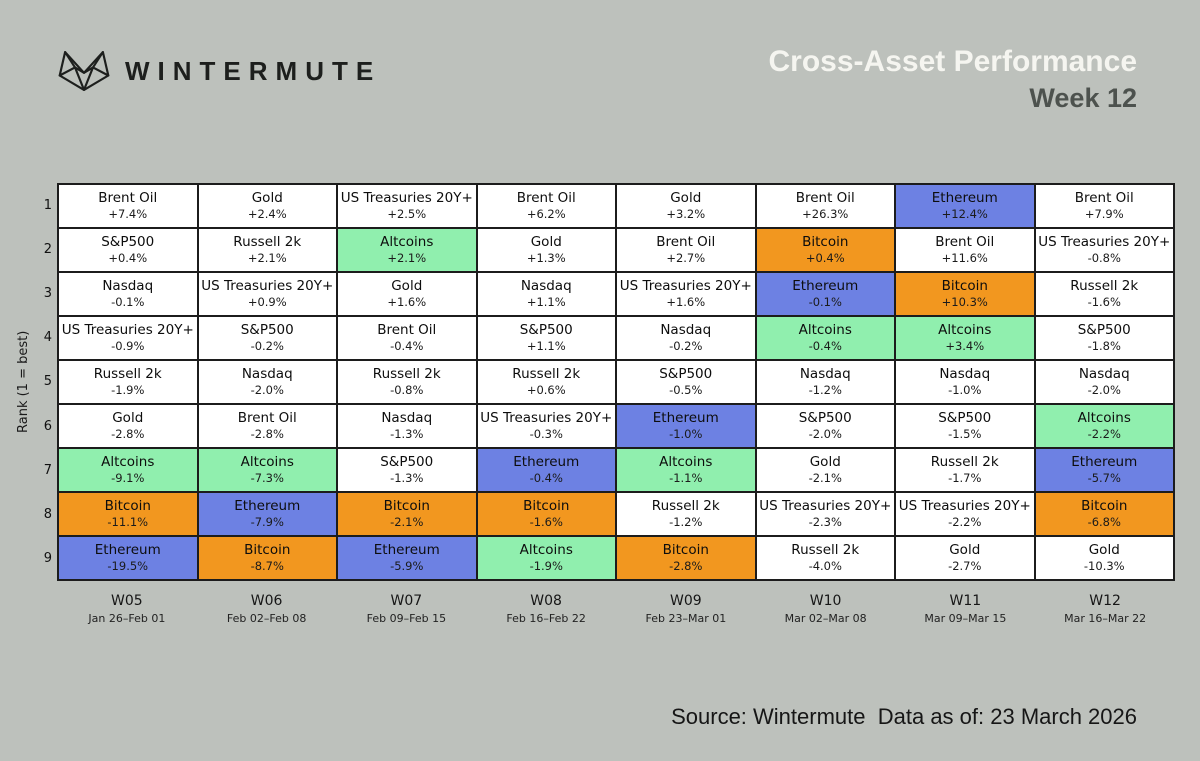  I want to click on cell-change-value: -1.2%, so click(825, 390).